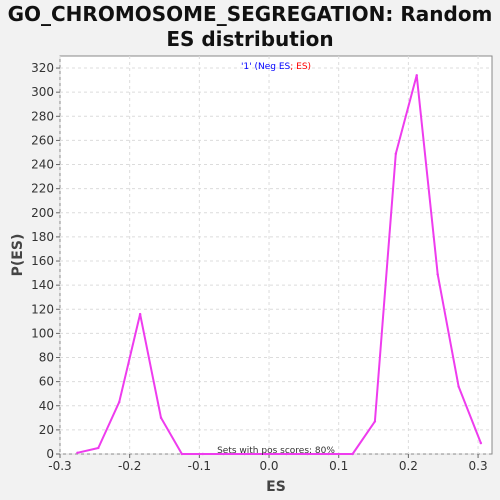  I want to click on x-tick-label: -0.3, so click(59, 466).